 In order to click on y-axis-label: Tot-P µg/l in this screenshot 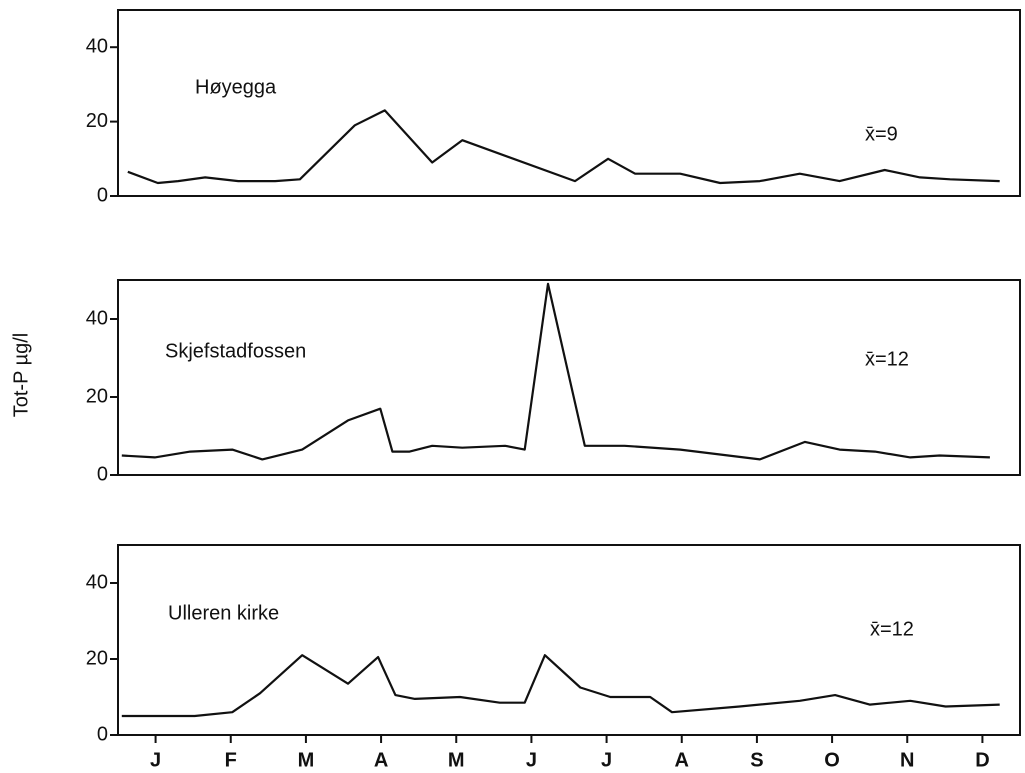, I will do `click(21, 375)`.